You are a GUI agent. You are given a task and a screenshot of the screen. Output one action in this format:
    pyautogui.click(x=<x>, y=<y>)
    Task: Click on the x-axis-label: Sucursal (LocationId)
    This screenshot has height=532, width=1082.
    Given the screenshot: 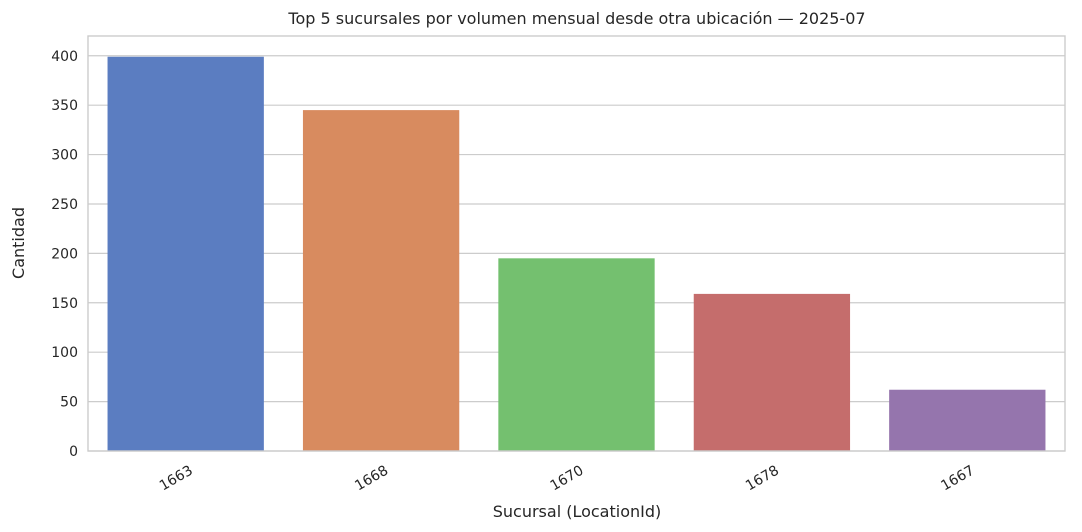 What is the action you would take?
    pyautogui.click(x=577, y=511)
    